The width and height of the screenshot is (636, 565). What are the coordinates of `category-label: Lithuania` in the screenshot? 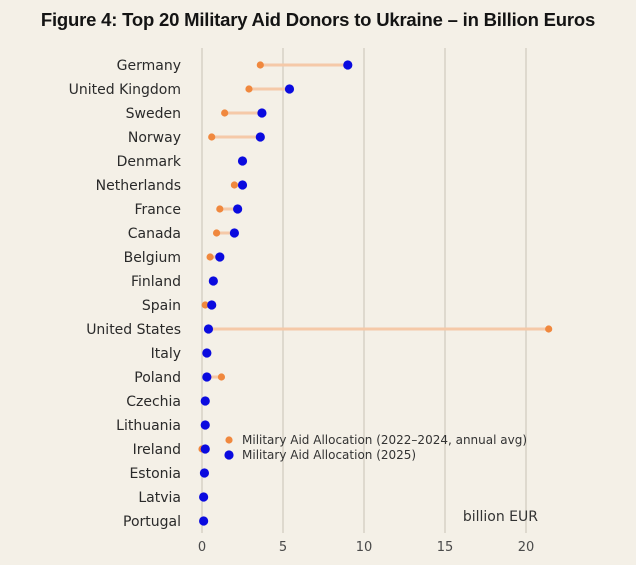 It's located at (148, 426).